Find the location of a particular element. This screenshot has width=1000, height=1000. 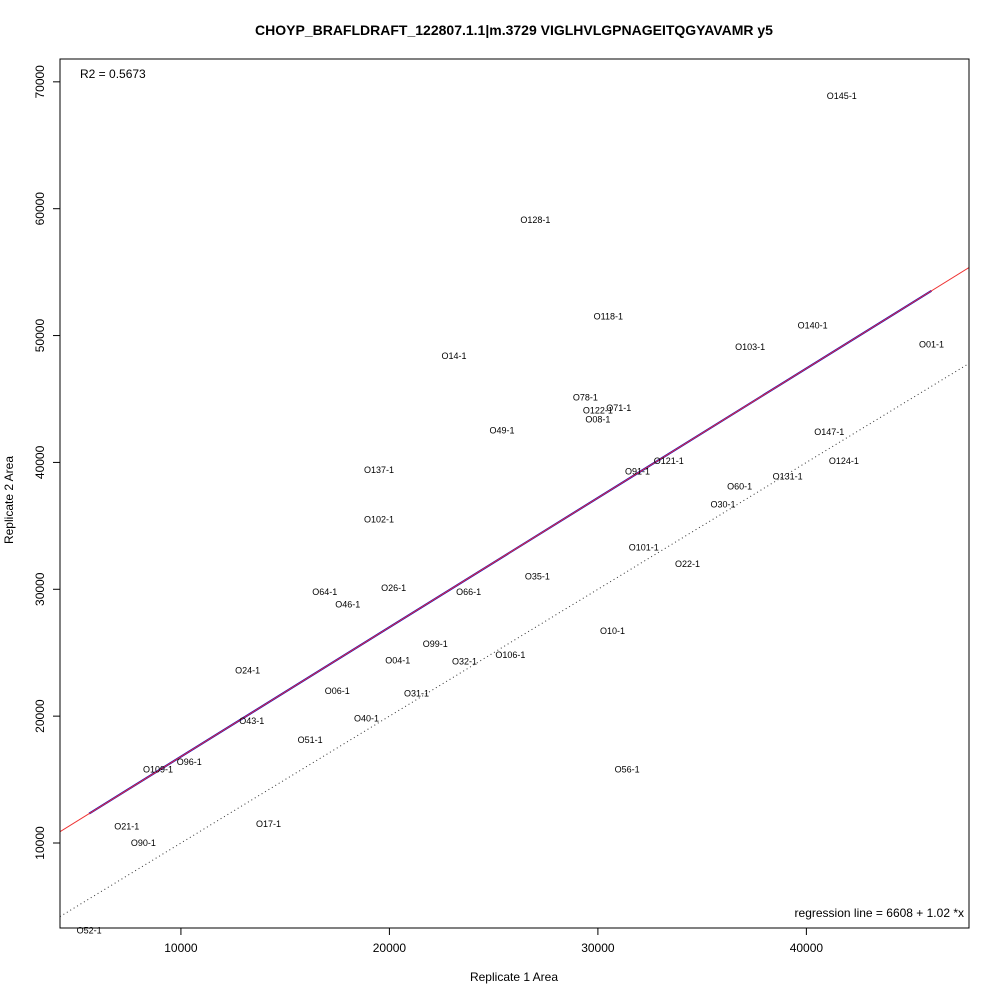

point-label: O78-1 is located at coordinates (585, 398).